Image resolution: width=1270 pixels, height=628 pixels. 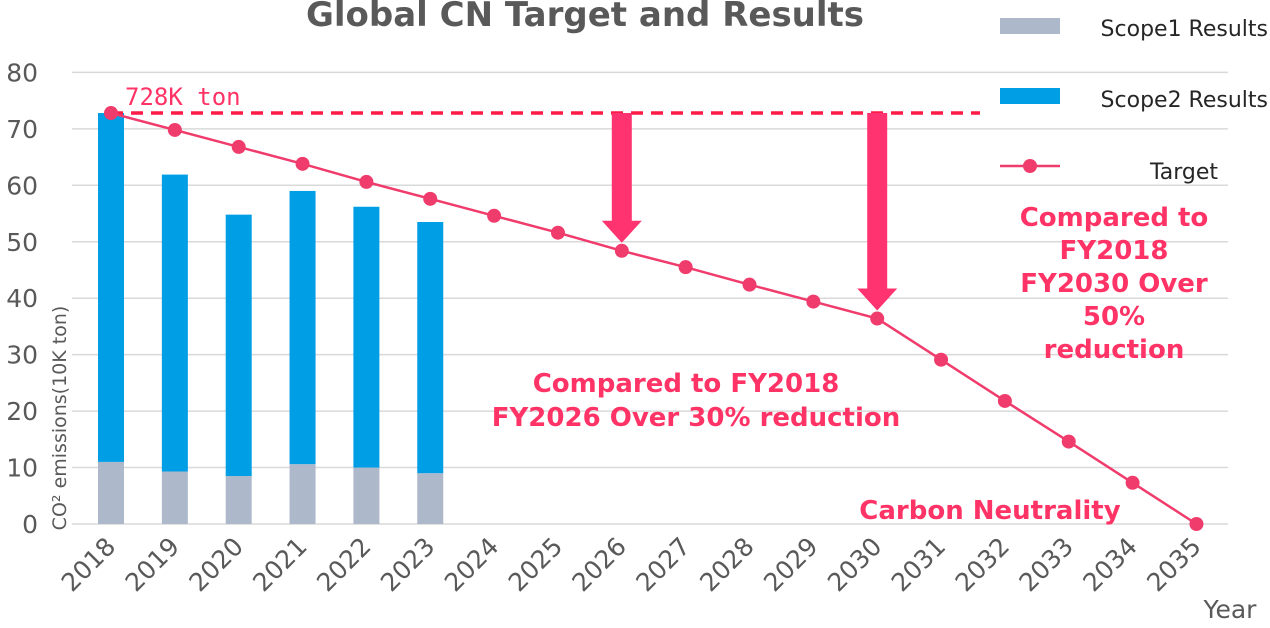 What do you see at coordinates (535, 564) in the screenshot?
I see `x-tick-label: 2025` at bounding box center [535, 564].